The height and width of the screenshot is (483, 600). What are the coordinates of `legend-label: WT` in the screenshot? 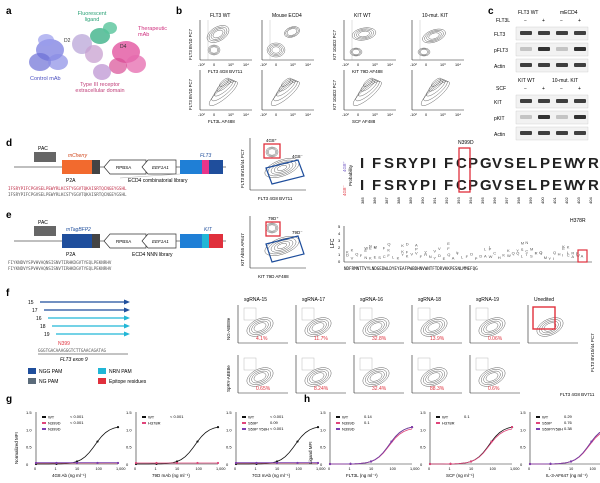 It's located at (545, 417).